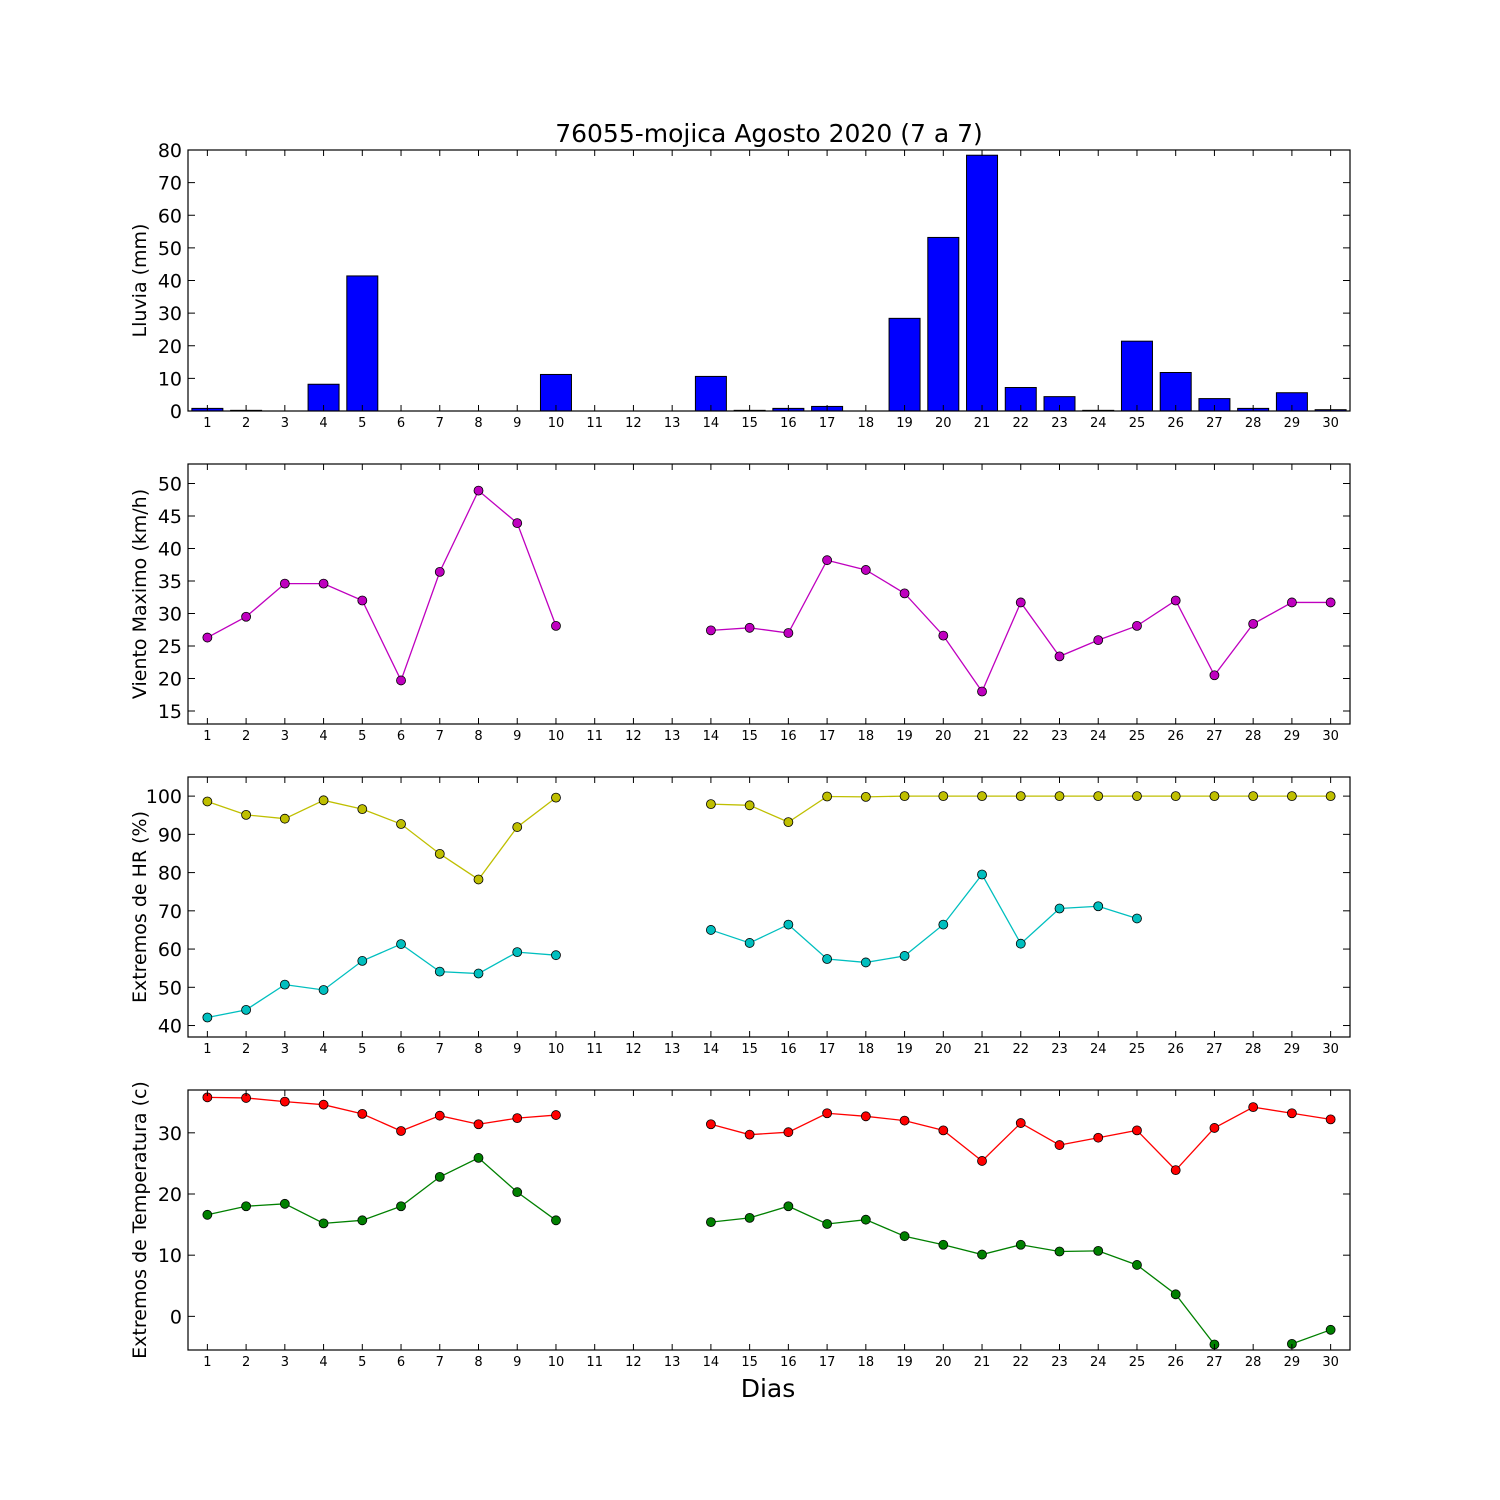 The width and height of the screenshot is (1500, 1500). Describe the element at coordinates (769, 133) in the screenshot. I see `chart-title: 76055-mojica Agosto 2020 (7 a 7)` at that location.